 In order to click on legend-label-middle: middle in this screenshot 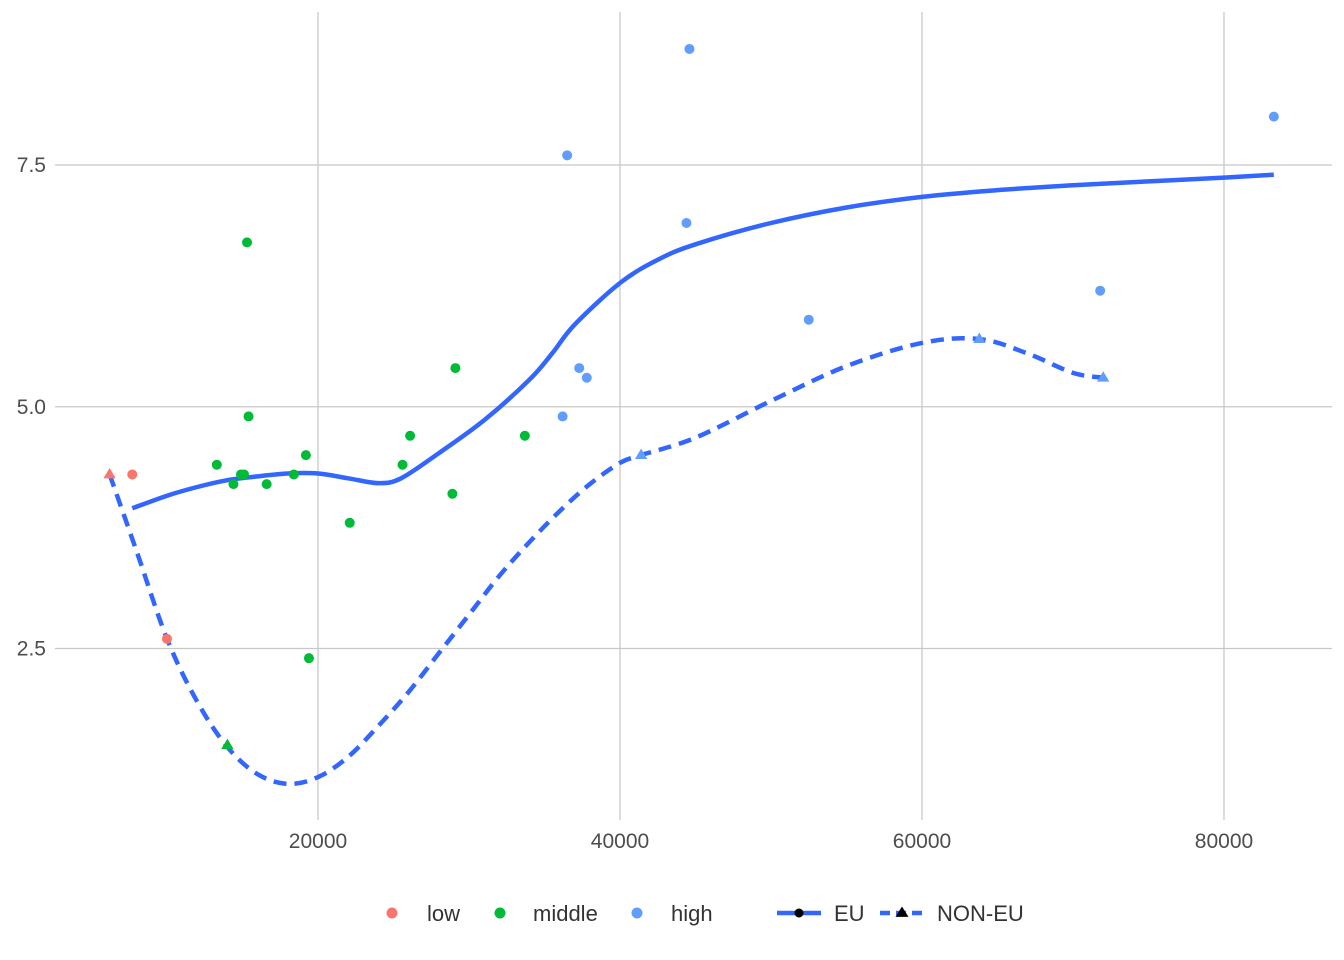, I will do `click(565, 913)`.